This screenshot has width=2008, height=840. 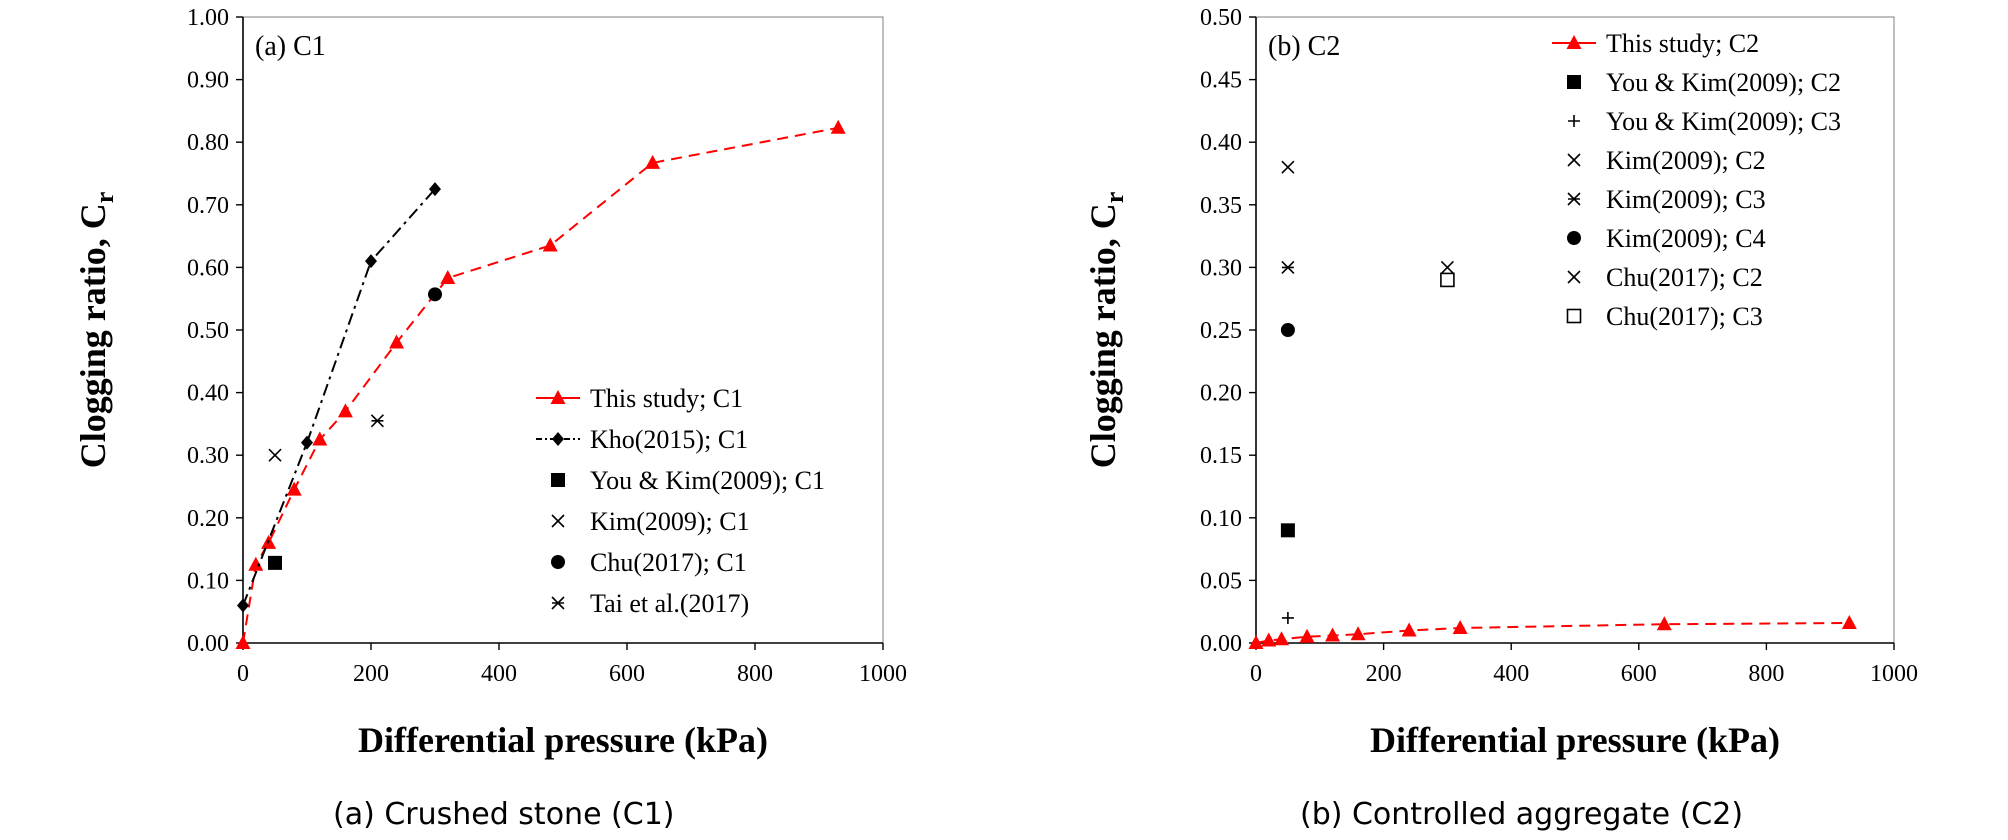 I want to click on panel-a-point-tai-et-al-2017-shape, so click(x=377, y=421).